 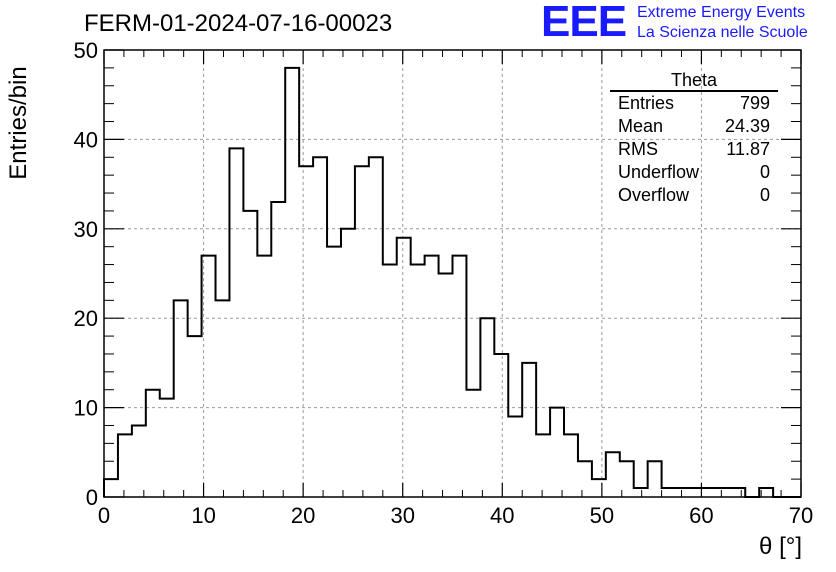 I want to click on y-tick-label: 30, so click(x=86, y=229).